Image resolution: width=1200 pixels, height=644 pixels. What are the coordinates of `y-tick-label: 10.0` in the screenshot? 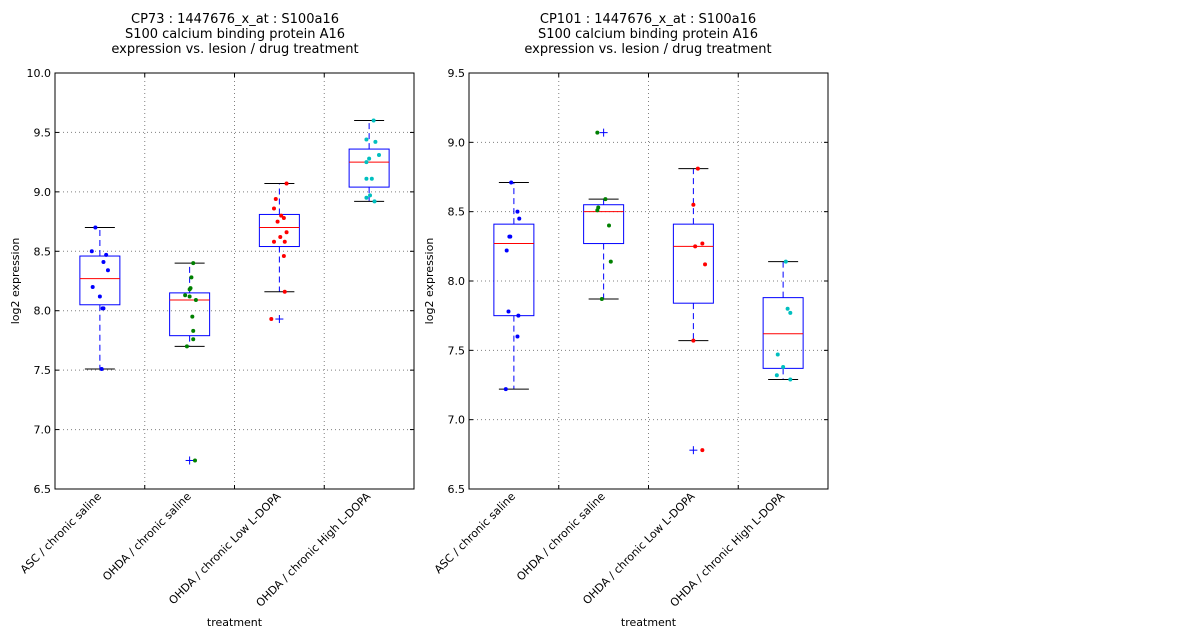 It's located at (39, 73).